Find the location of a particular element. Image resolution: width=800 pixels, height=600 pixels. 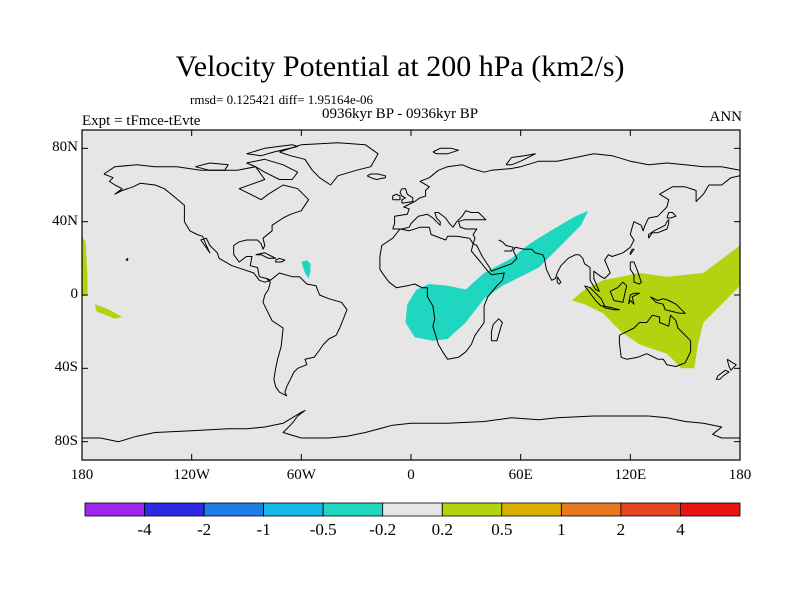

colorbar-label: 1 is located at coordinates (561, 529).